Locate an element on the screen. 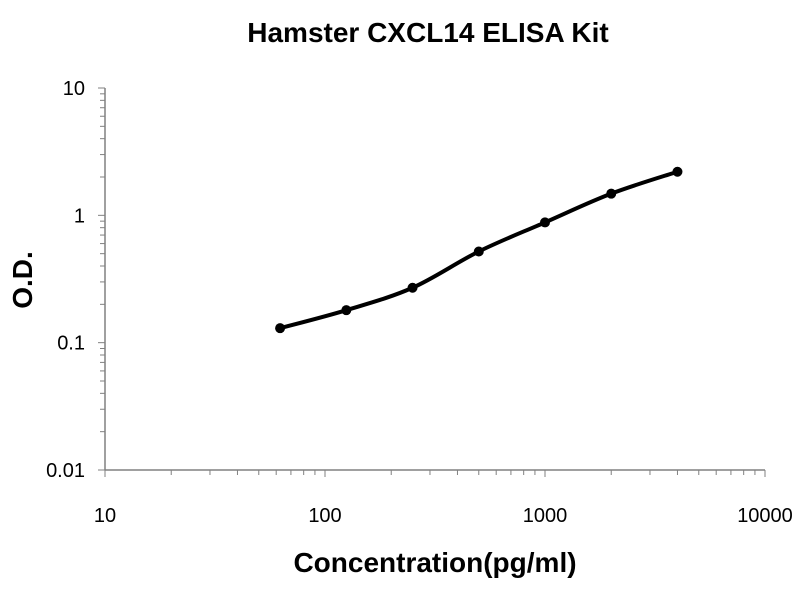  x-tick-label: 10000 is located at coordinates (765, 516).